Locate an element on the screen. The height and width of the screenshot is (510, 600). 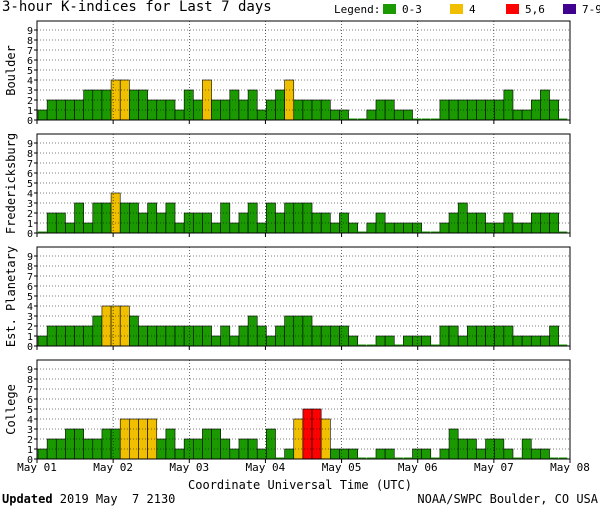
y-tick-label: 7 is located at coordinates (30, 164).